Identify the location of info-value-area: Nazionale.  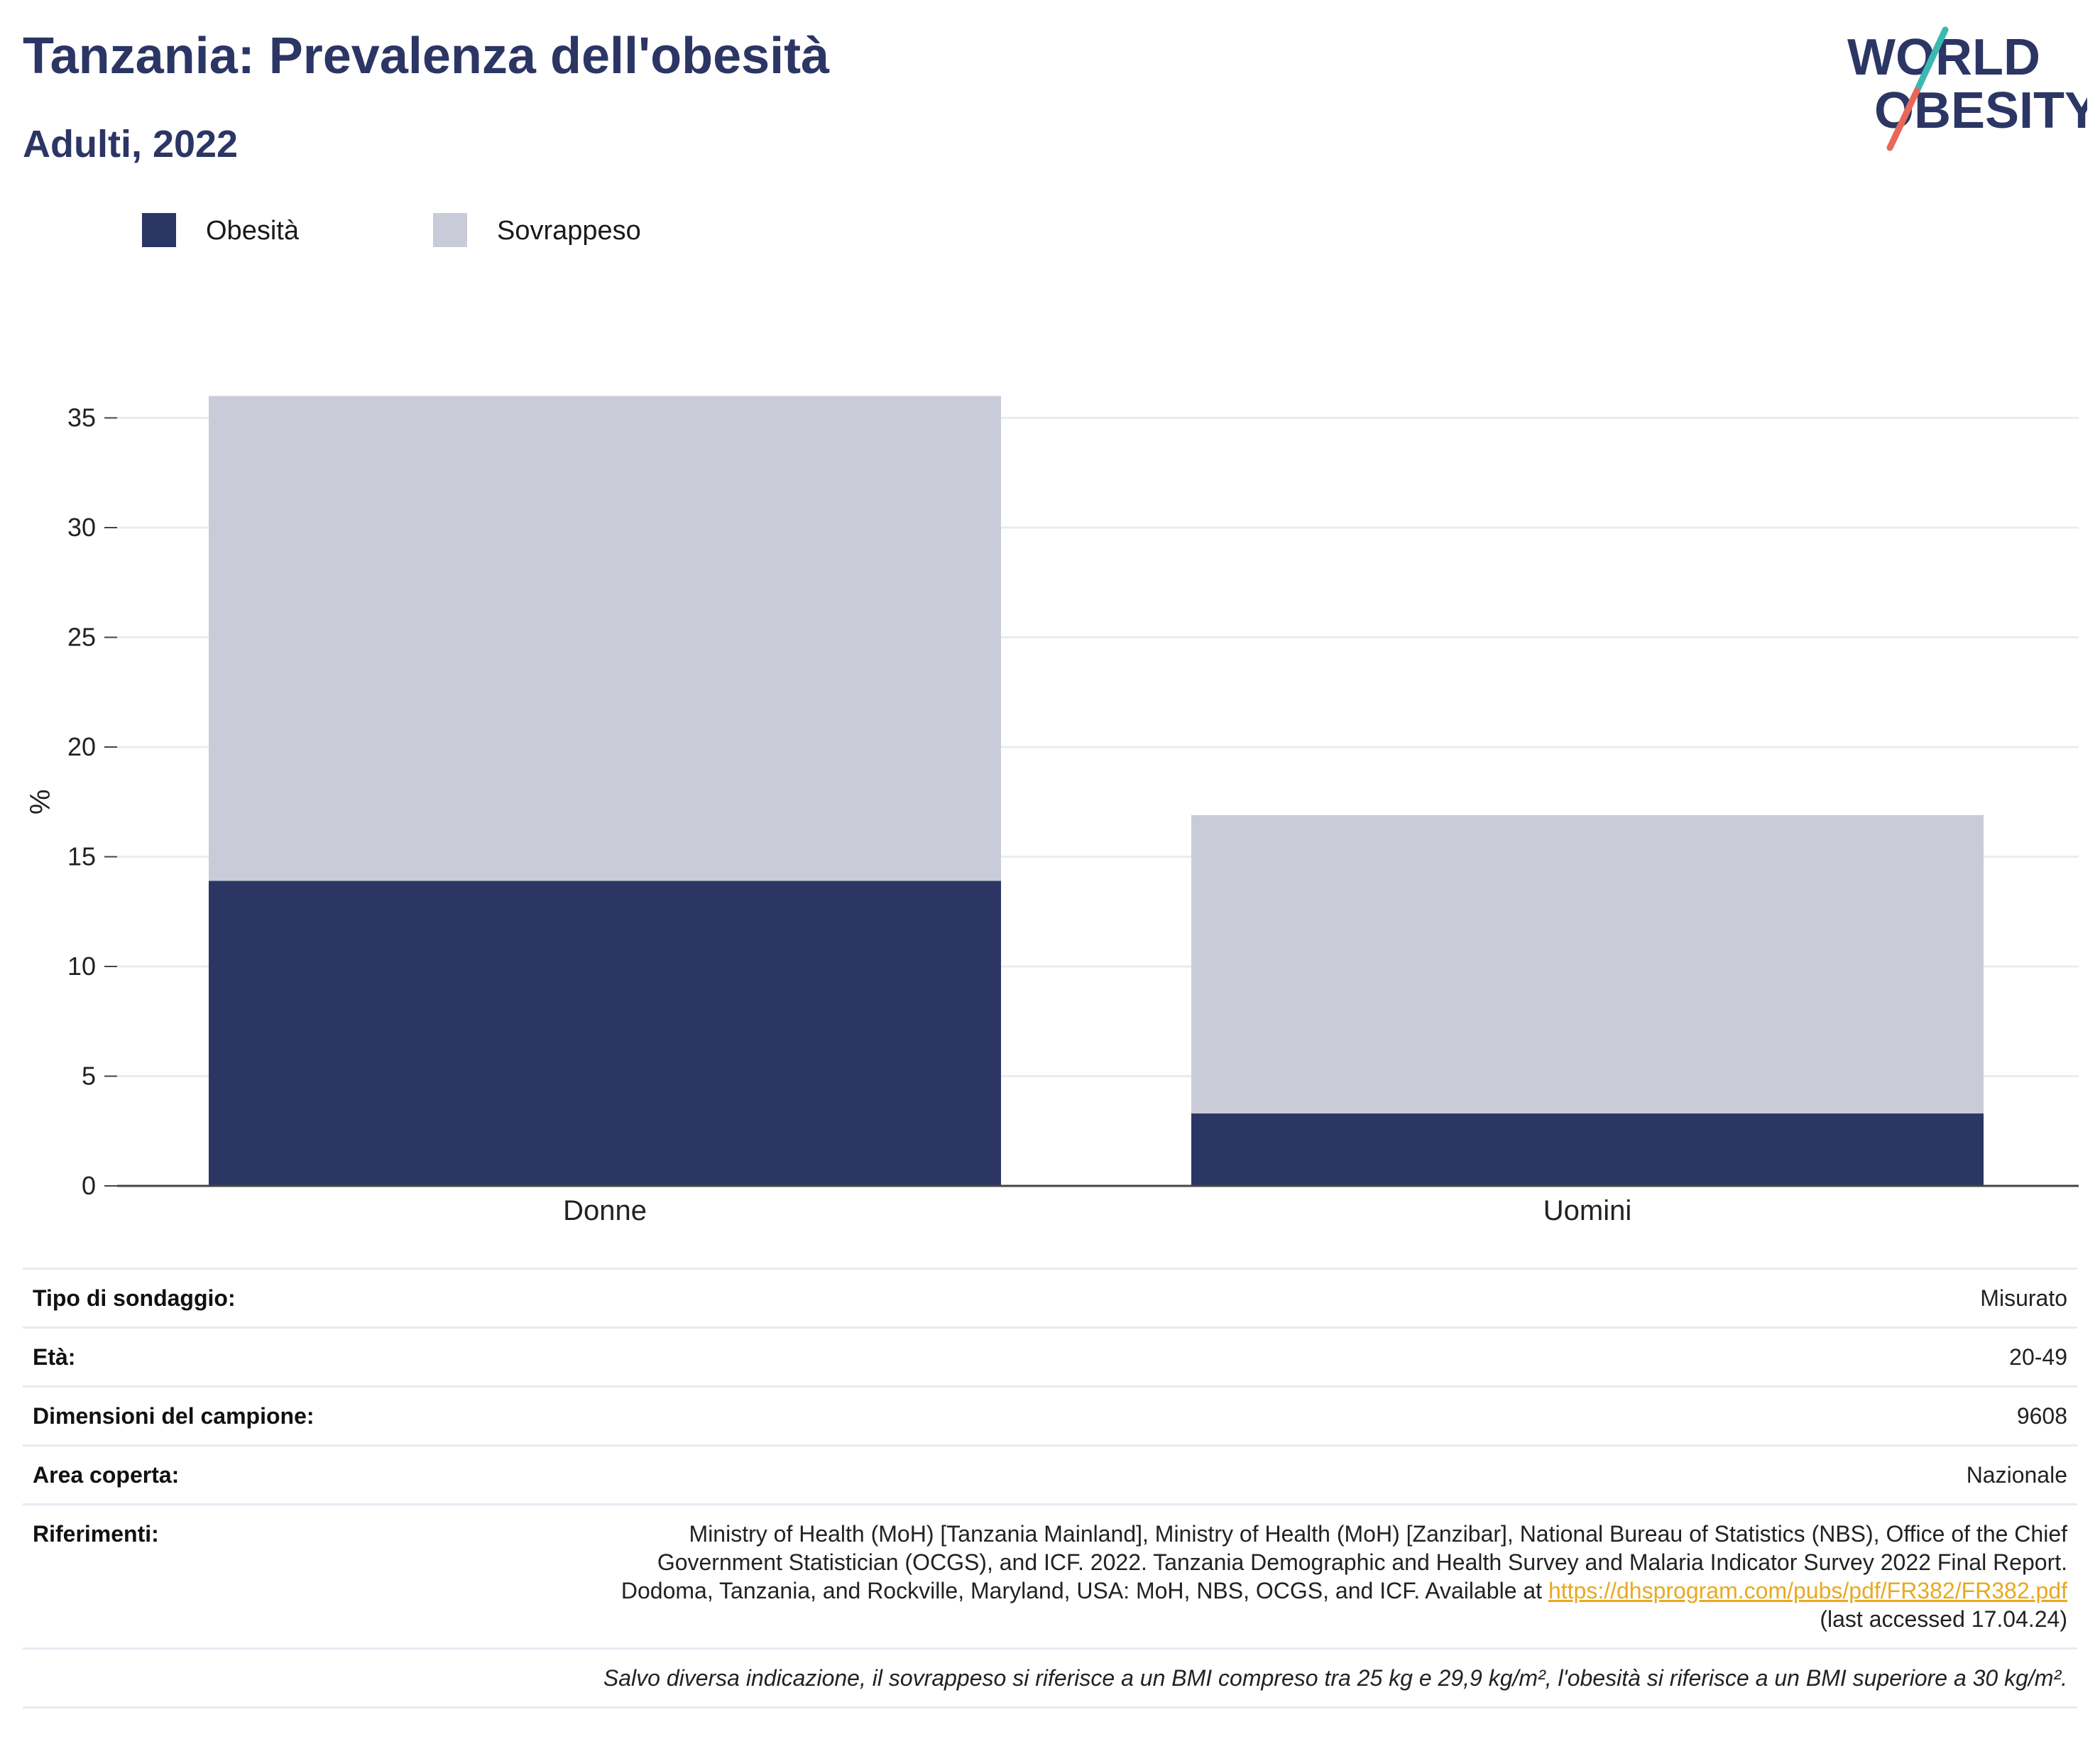
(2016, 1475).